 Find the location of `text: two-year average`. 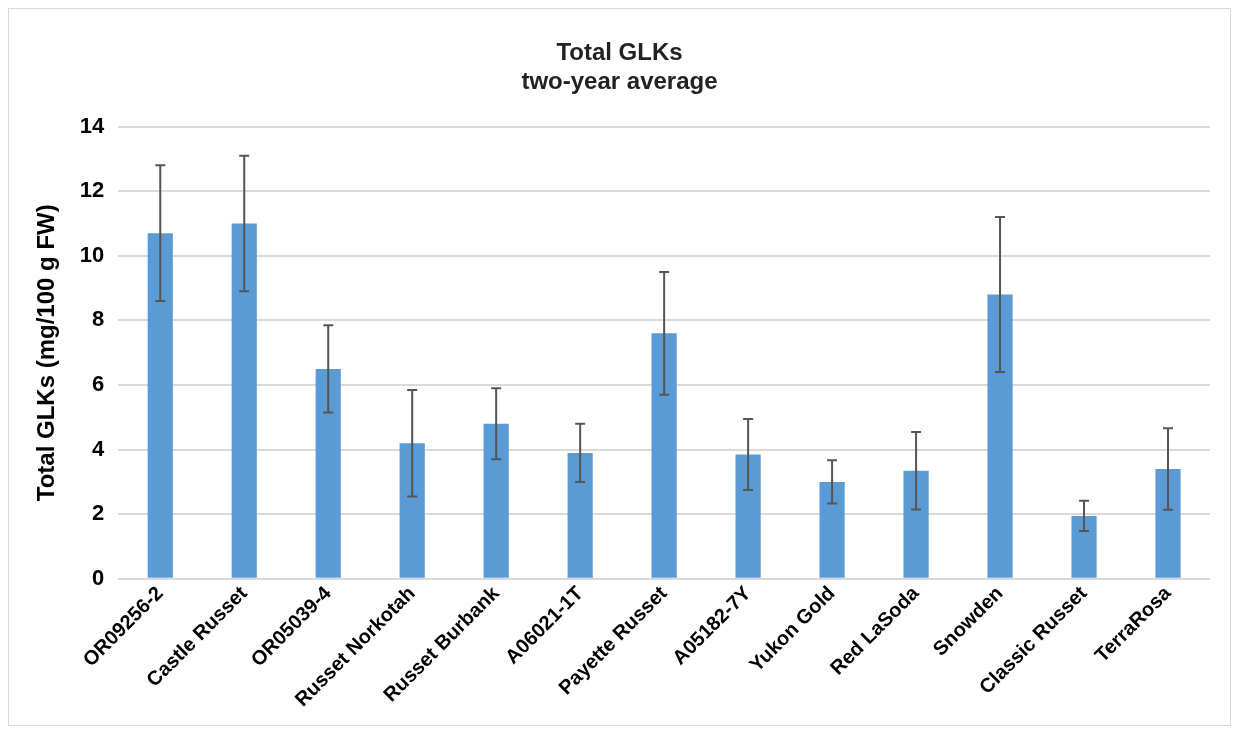

text: two-year average is located at coordinates (619, 80).